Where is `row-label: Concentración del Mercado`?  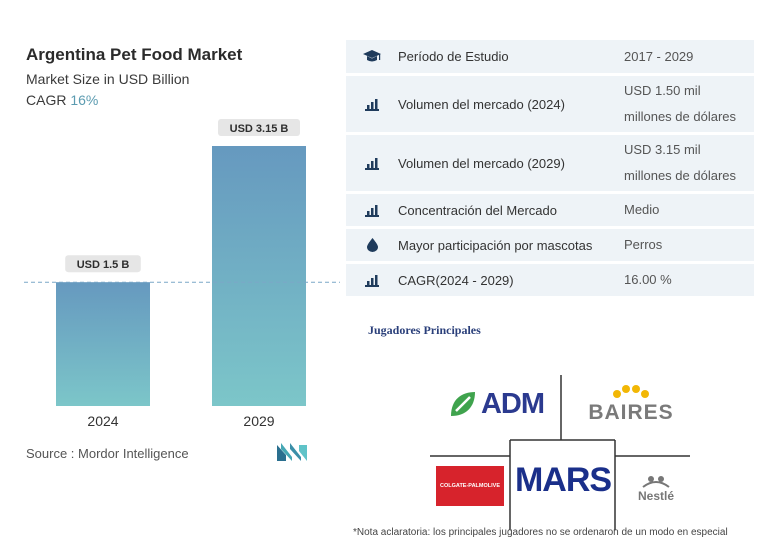
row-label: Concentración del Mercado is located at coordinates (477, 210).